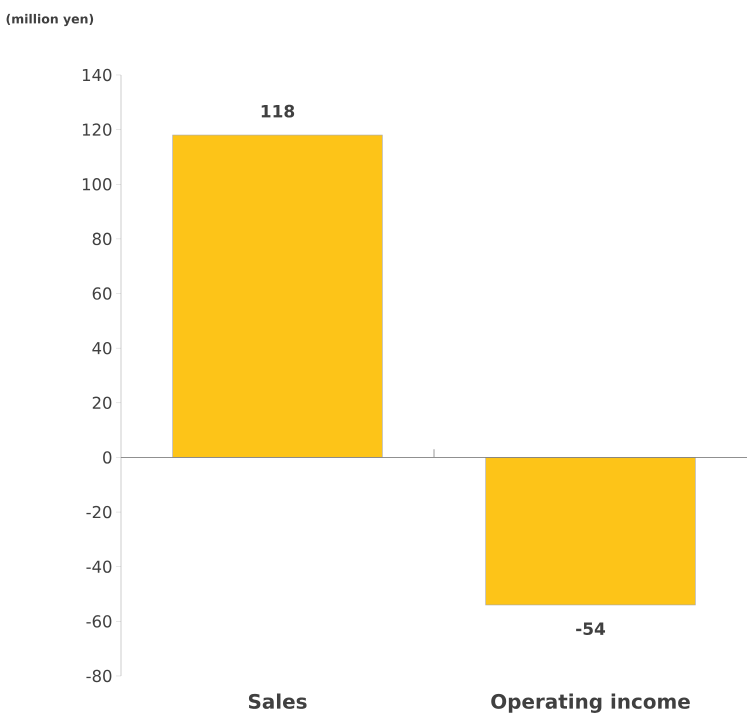 This screenshot has height=725, width=747. I want to click on y-tick-label: 80, so click(102, 239).